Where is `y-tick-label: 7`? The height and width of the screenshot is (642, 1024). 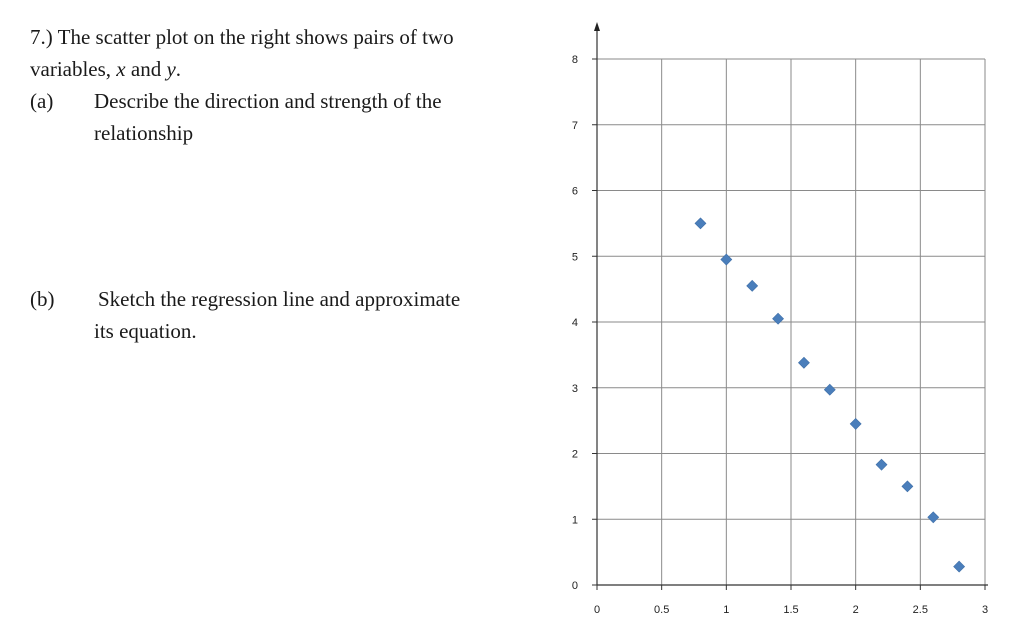
y-tick-label: 7 is located at coordinates (575, 126).